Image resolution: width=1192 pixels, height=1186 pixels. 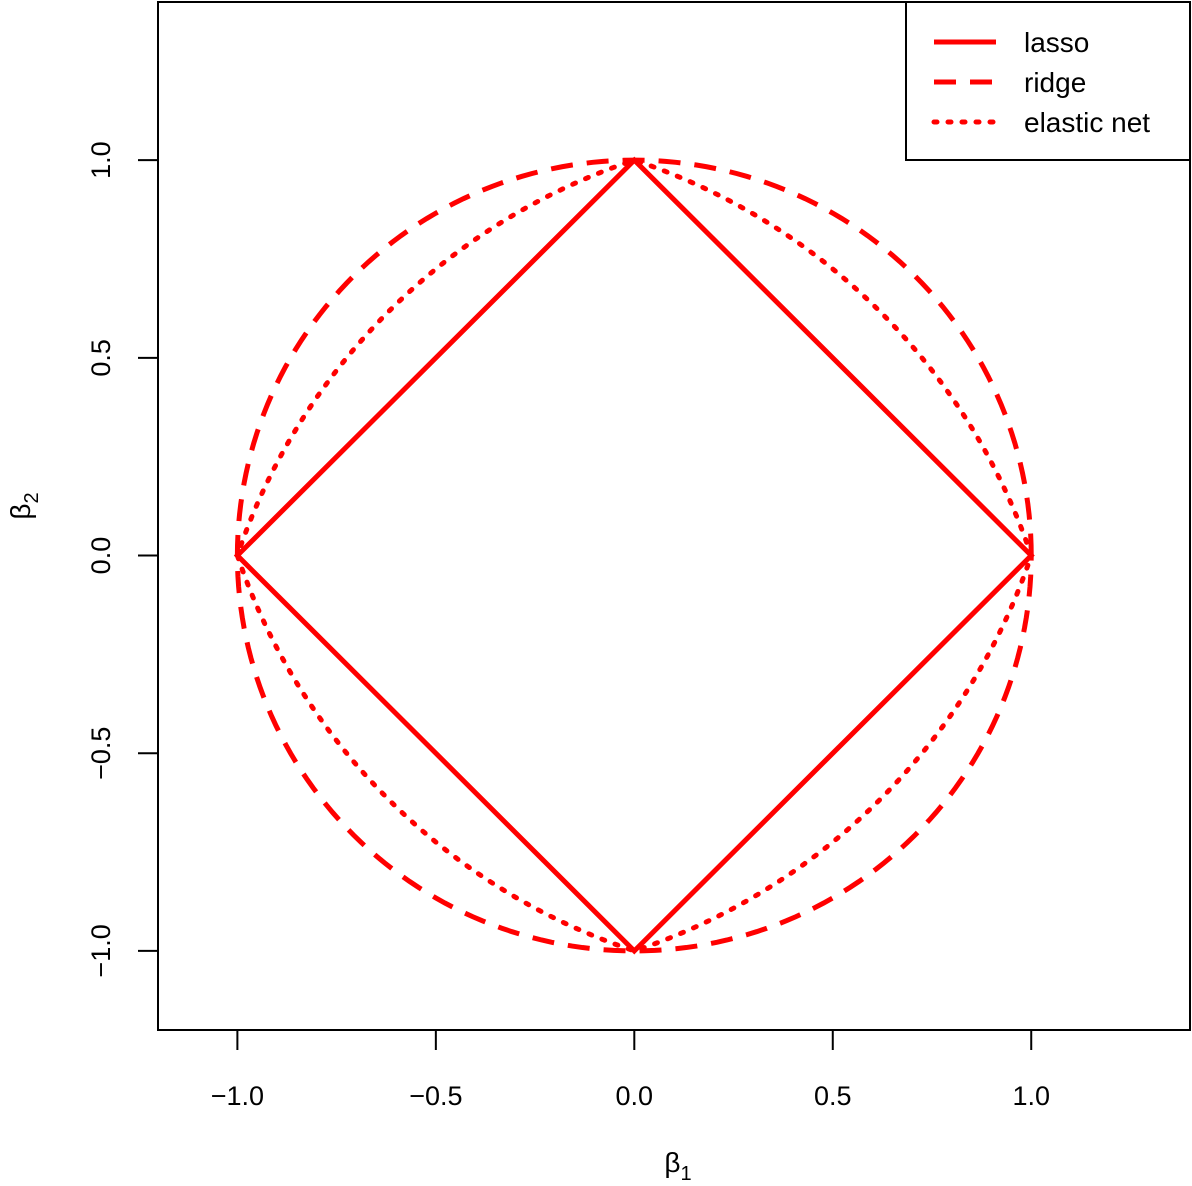 What do you see at coordinates (1055, 82) in the screenshot?
I see `legend-label-ridge: ridge` at bounding box center [1055, 82].